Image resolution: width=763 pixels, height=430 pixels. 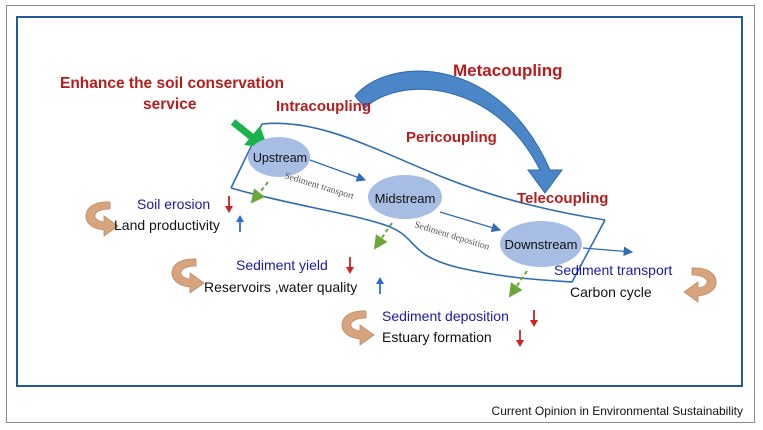 I want to click on river-outline-top, so click(x=433, y=171).